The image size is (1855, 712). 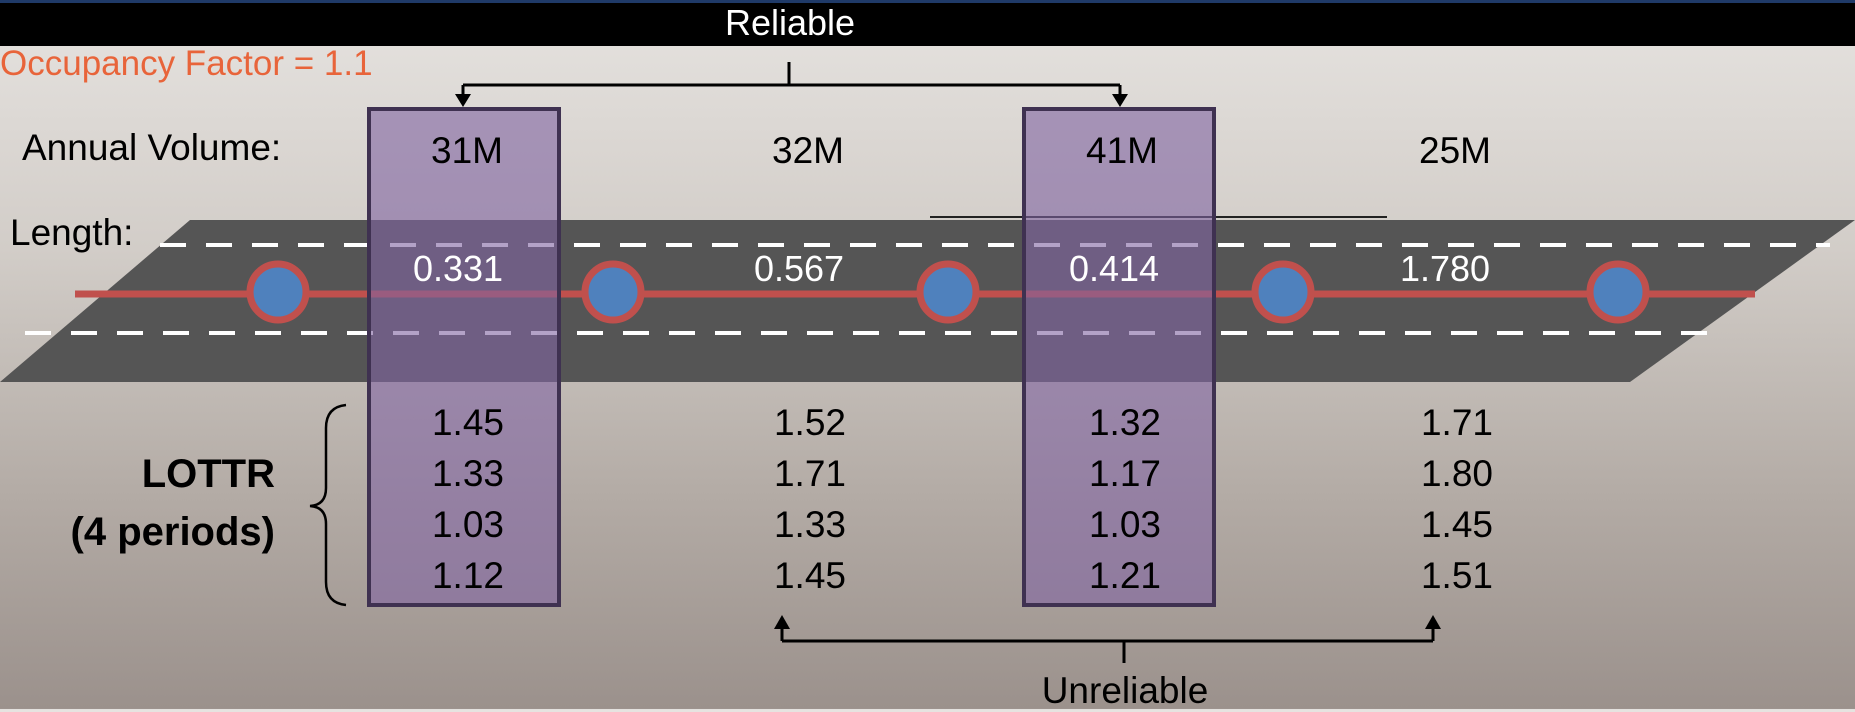 I want to click on segment-2-lottr-2: 1.71, so click(x=809, y=473).